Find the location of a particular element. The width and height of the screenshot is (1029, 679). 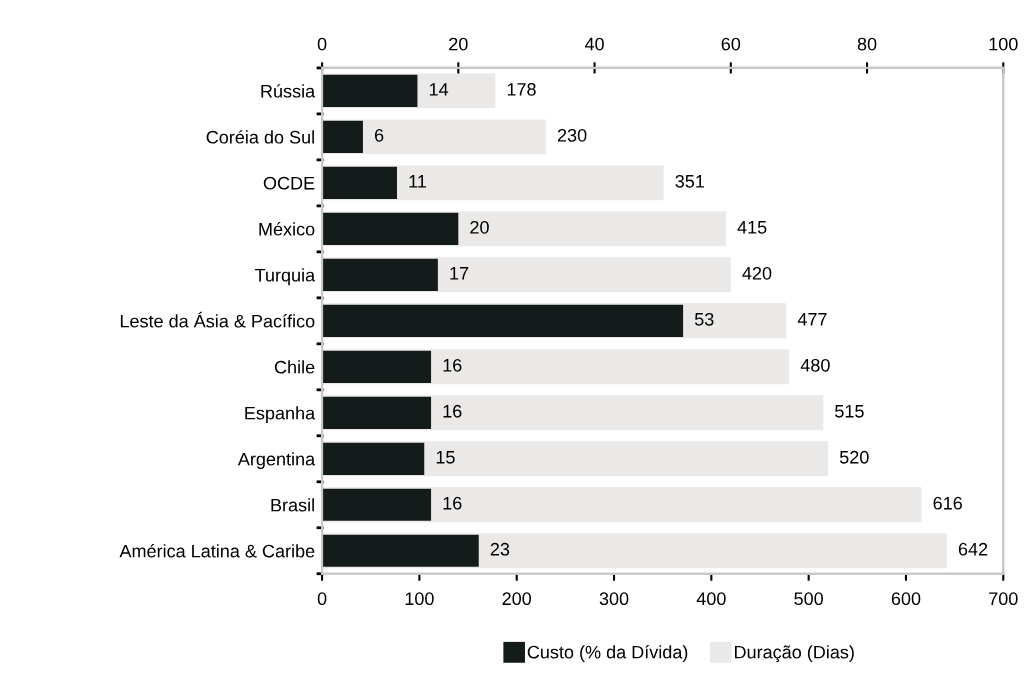

data-label: 520 is located at coordinates (854, 457).